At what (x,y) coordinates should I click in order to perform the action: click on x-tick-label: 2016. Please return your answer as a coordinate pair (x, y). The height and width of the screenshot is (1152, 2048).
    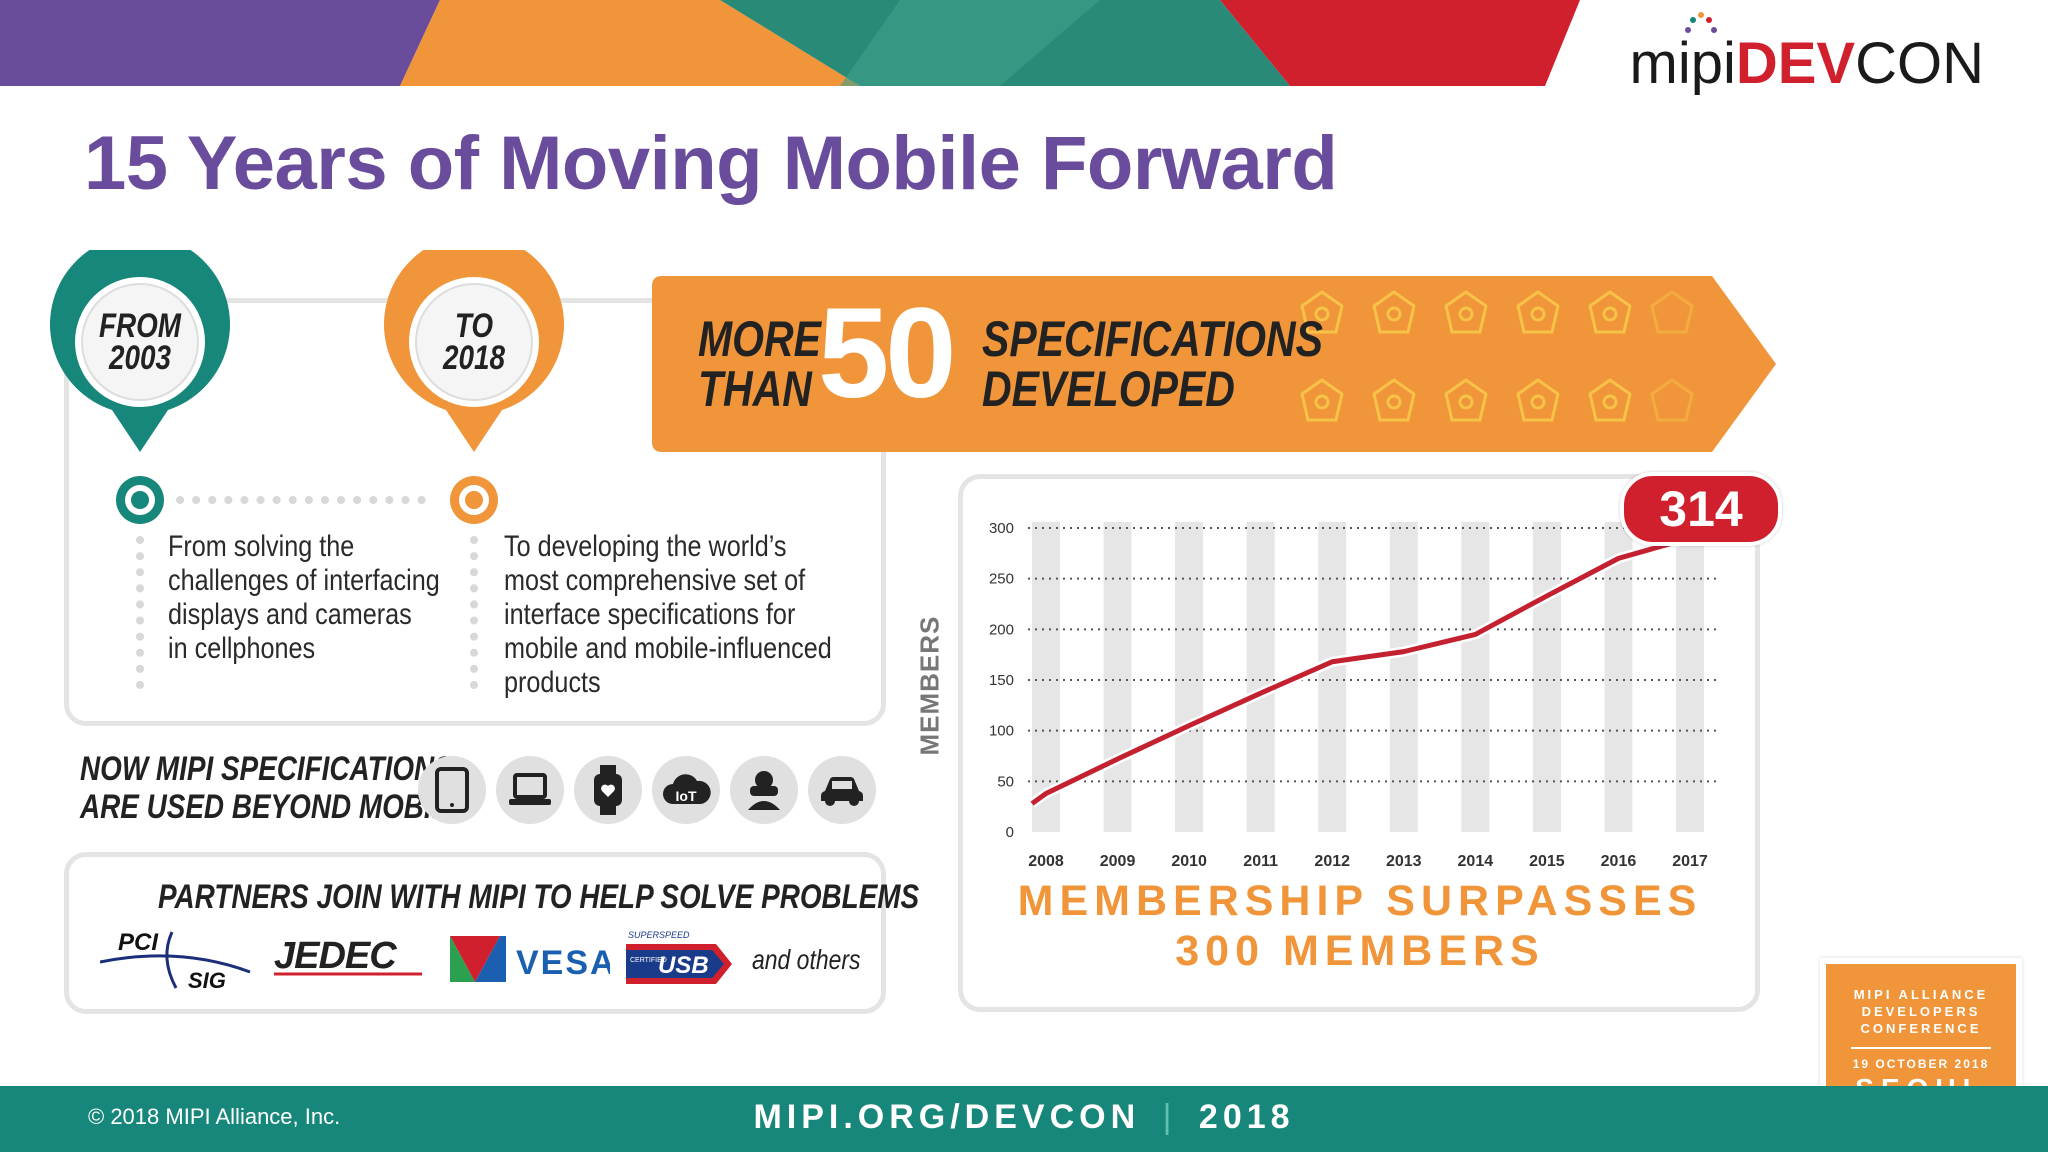
    Looking at the image, I should click on (1619, 861).